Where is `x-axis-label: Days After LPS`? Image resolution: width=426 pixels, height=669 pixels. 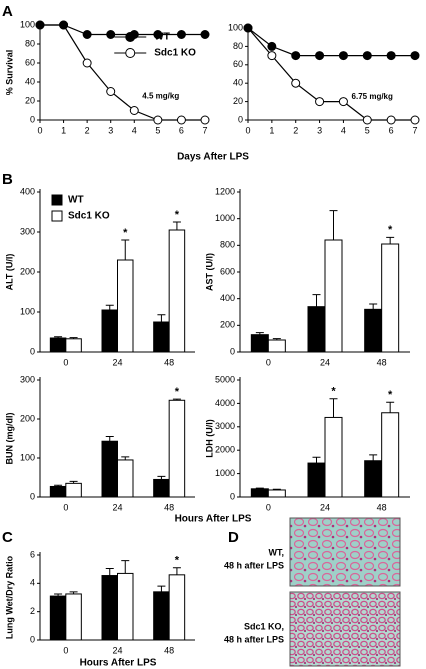 x-axis-label: Days After LPS is located at coordinates (213, 157).